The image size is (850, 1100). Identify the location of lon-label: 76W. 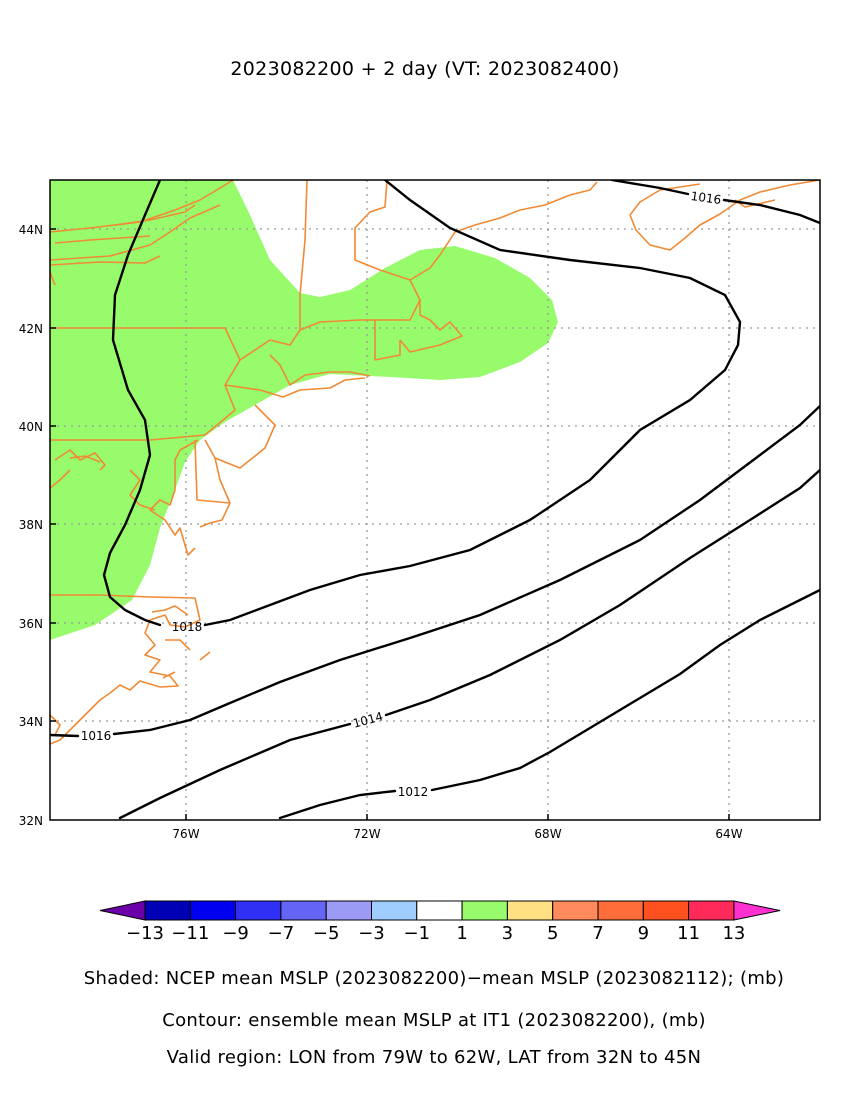
(185, 834).